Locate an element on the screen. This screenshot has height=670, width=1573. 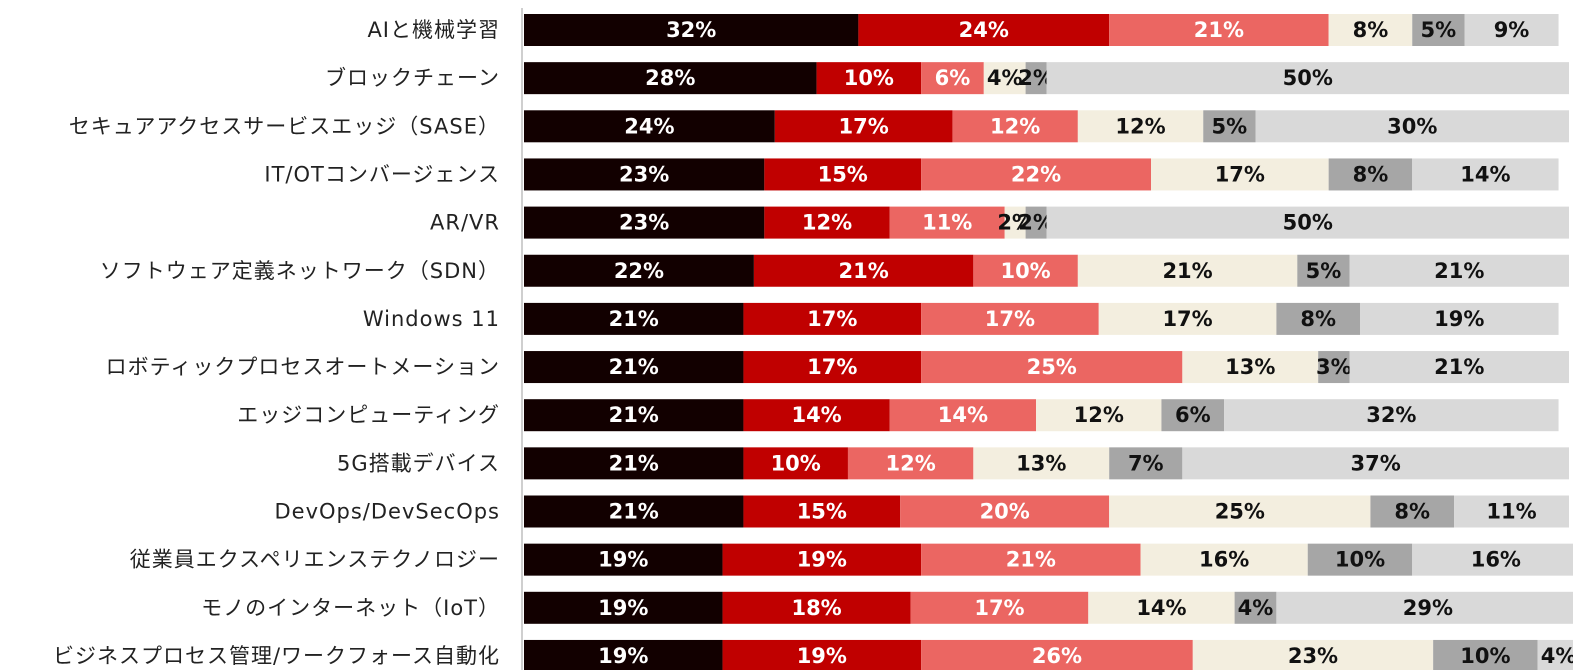
value-label: 18% is located at coordinates (816, 608).